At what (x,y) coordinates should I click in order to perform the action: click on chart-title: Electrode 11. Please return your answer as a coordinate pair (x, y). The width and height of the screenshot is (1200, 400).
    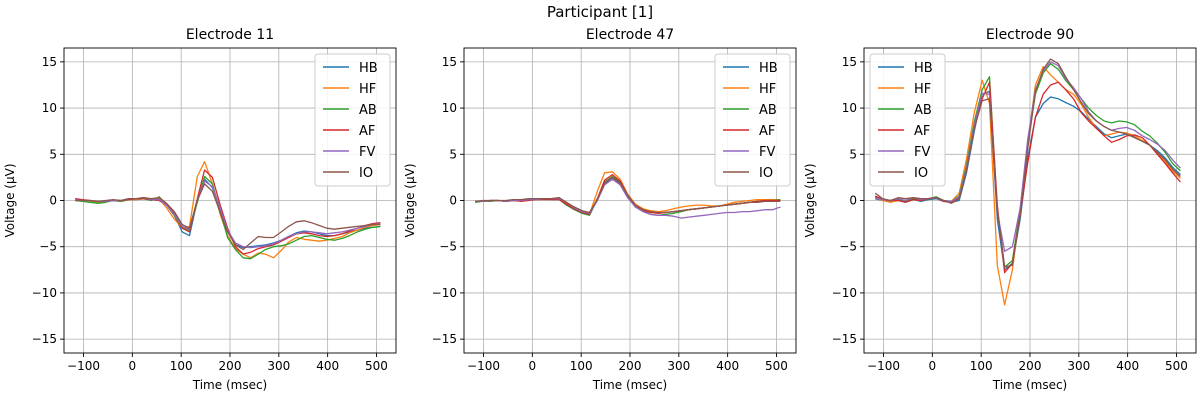
    Looking at the image, I should click on (230, 35).